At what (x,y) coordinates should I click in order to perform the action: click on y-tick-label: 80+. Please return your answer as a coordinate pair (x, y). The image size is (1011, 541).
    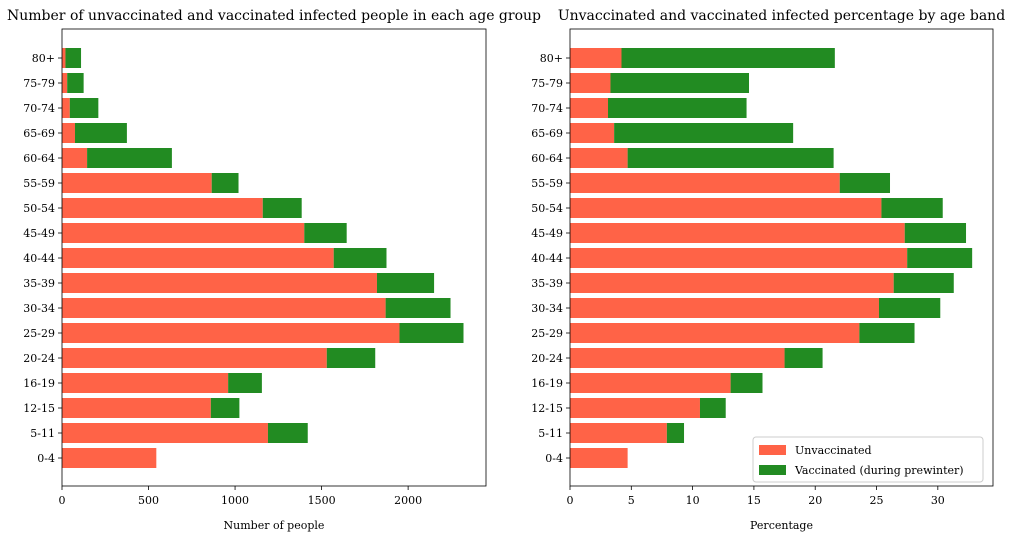
    Looking at the image, I should click on (43, 58).